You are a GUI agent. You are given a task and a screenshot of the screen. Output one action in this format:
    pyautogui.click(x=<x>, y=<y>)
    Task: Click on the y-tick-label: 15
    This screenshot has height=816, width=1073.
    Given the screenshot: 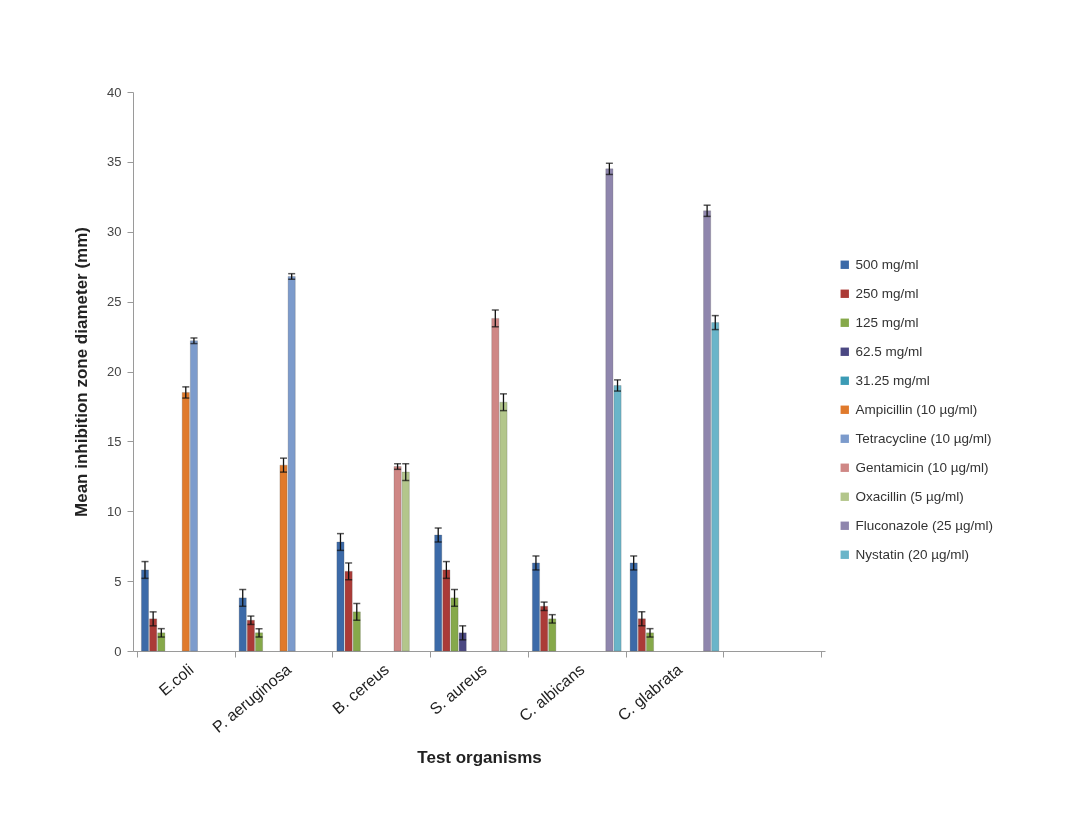 What is the action you would take?
    pyautogui.click(x=114, y=441)
    